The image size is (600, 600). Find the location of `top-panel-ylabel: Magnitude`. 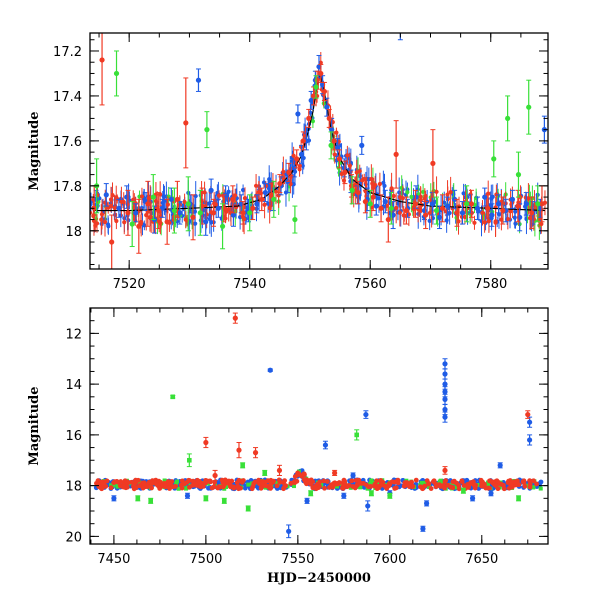

top-panel-ylabel: Magnitude is located at coordinates (34, 150).